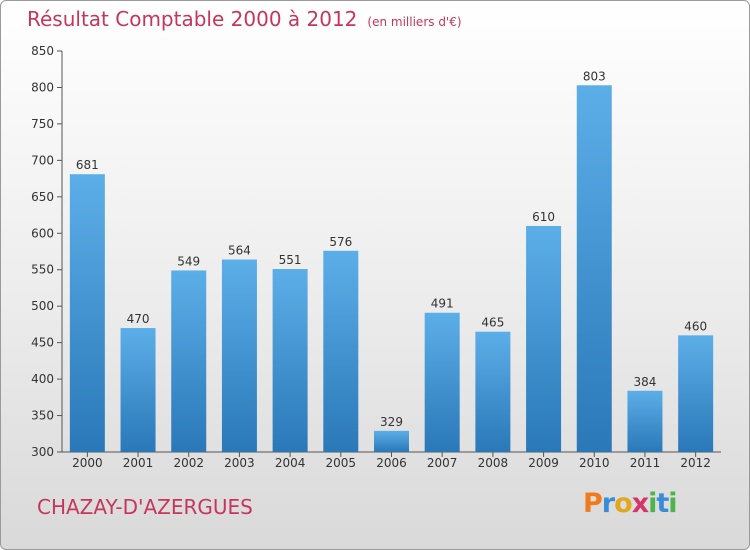  I want to click on bar-2012, so click(696, 393).